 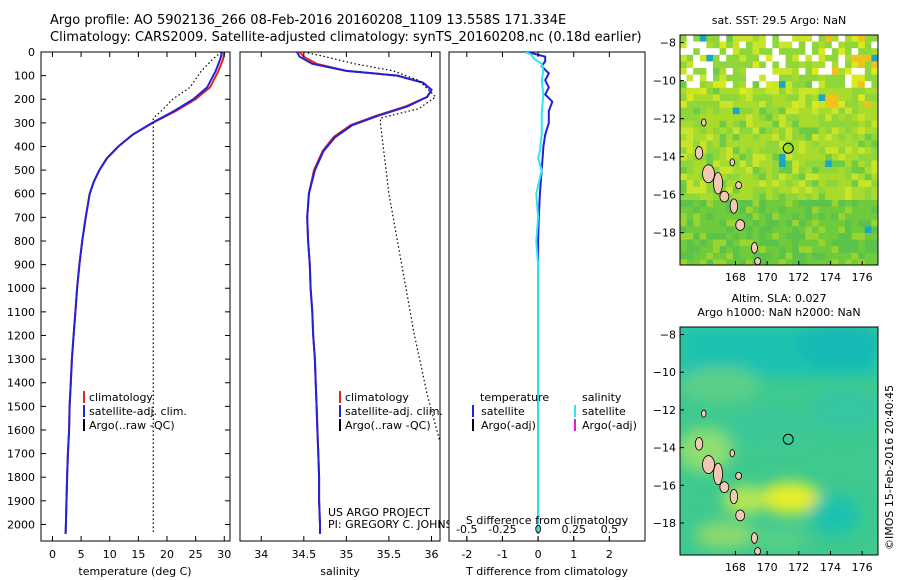 What do you see at coordinates (664, 157) in the screenshot?
I see `lat-tick-label: −14` at bounding box center [664, 157].